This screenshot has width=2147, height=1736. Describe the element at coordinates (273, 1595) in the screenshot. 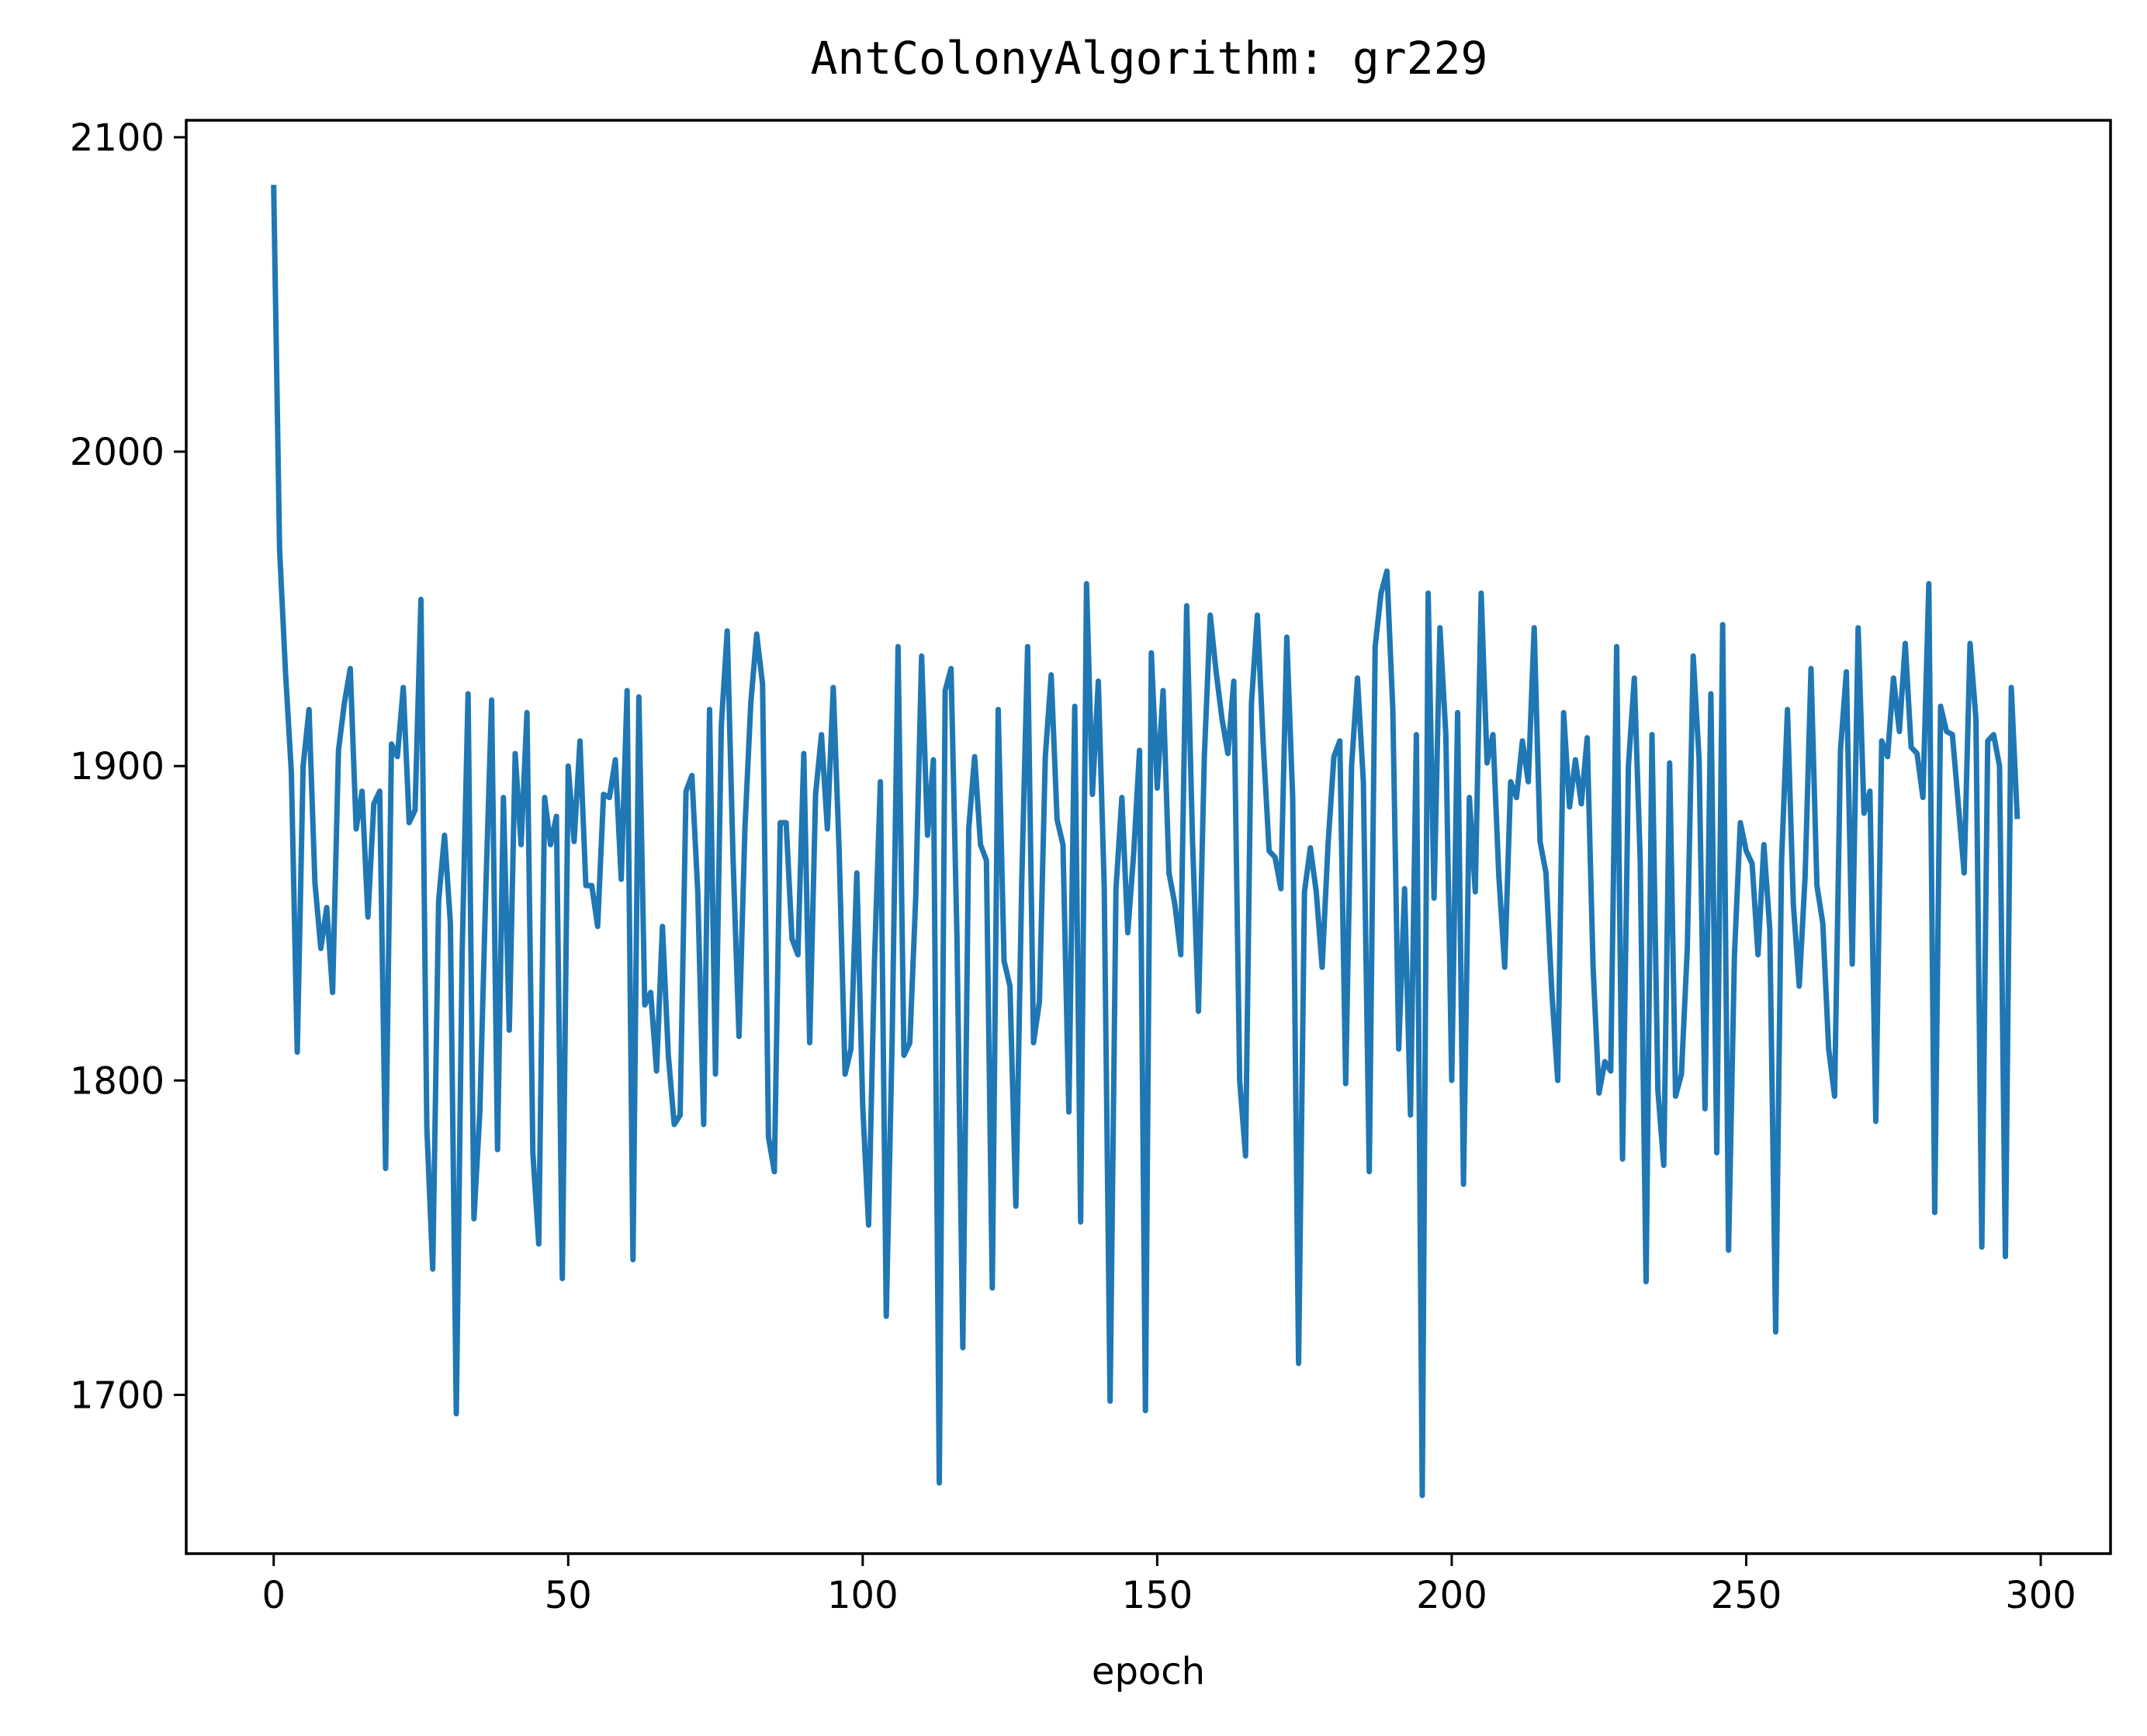

I see `x-tick-label: 0` at that location.